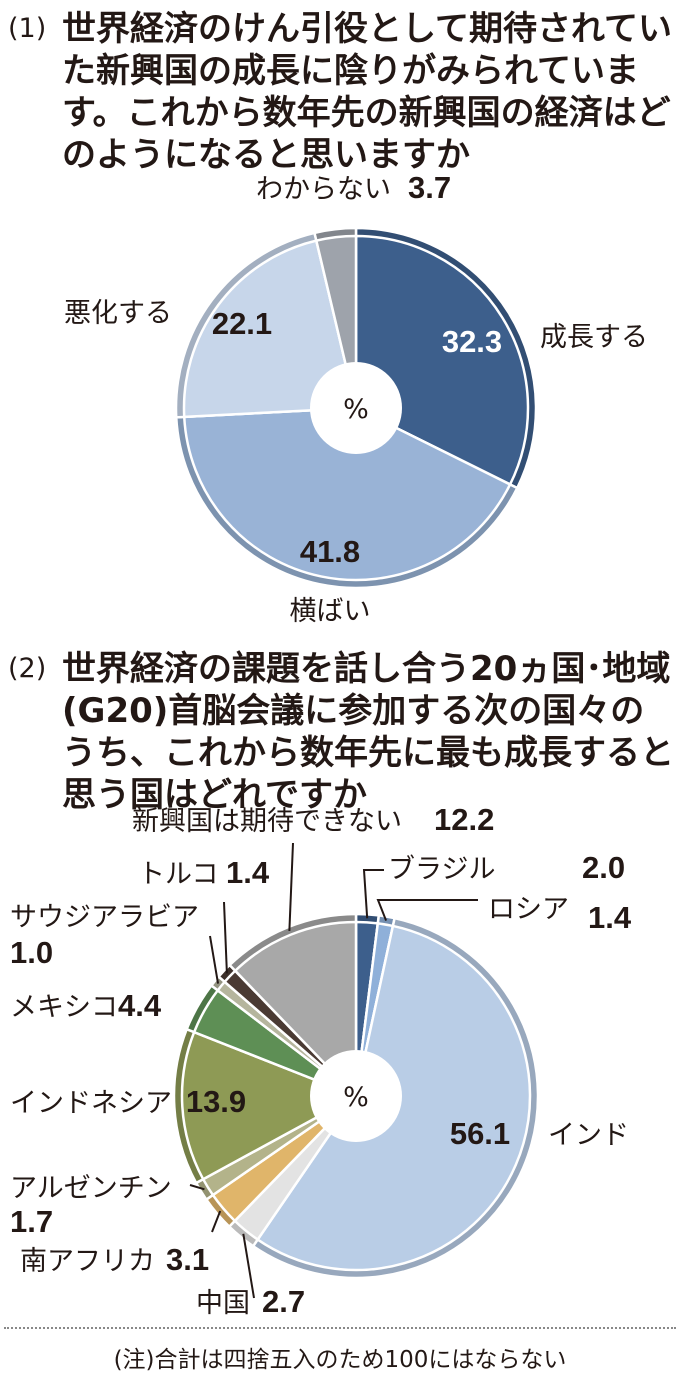  What do you see at coordinates (323, 189) in the screenshot?
I see `label-wakaranai: わからない` at bounding box center [323, 189].